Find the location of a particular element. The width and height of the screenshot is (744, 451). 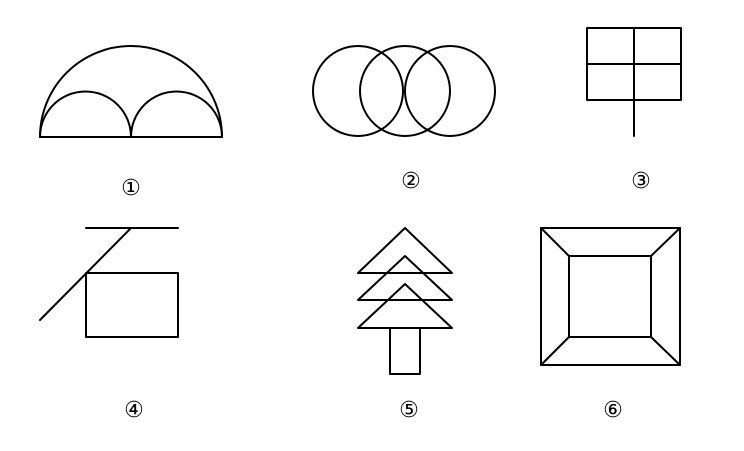

figure-5-drawing is located at coordinates (405, 301).